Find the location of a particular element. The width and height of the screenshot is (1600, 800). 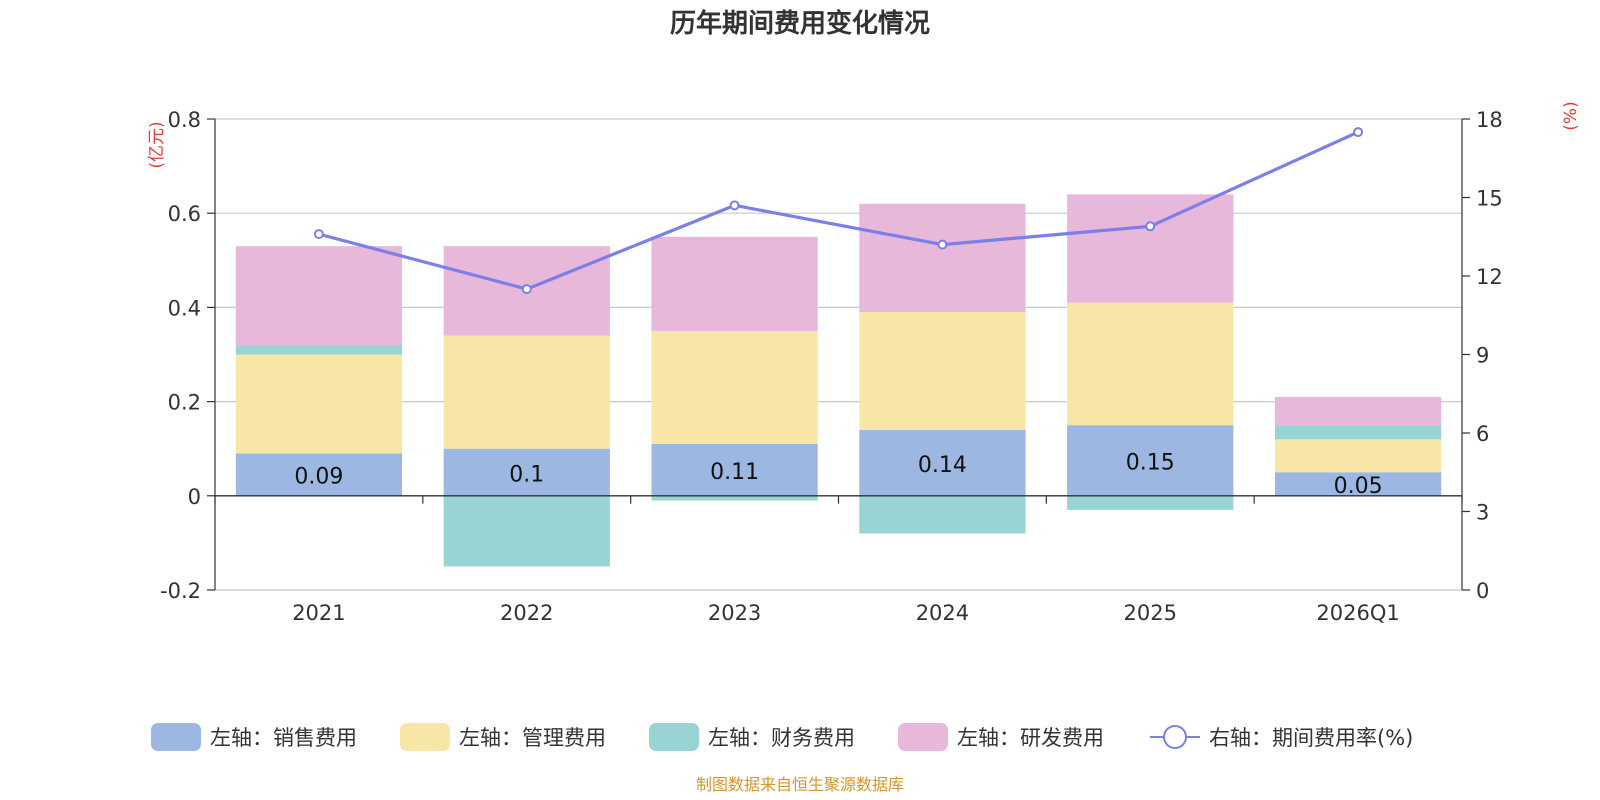

right-axis-tick-label: 3 is located at coordinates (1482, 513).